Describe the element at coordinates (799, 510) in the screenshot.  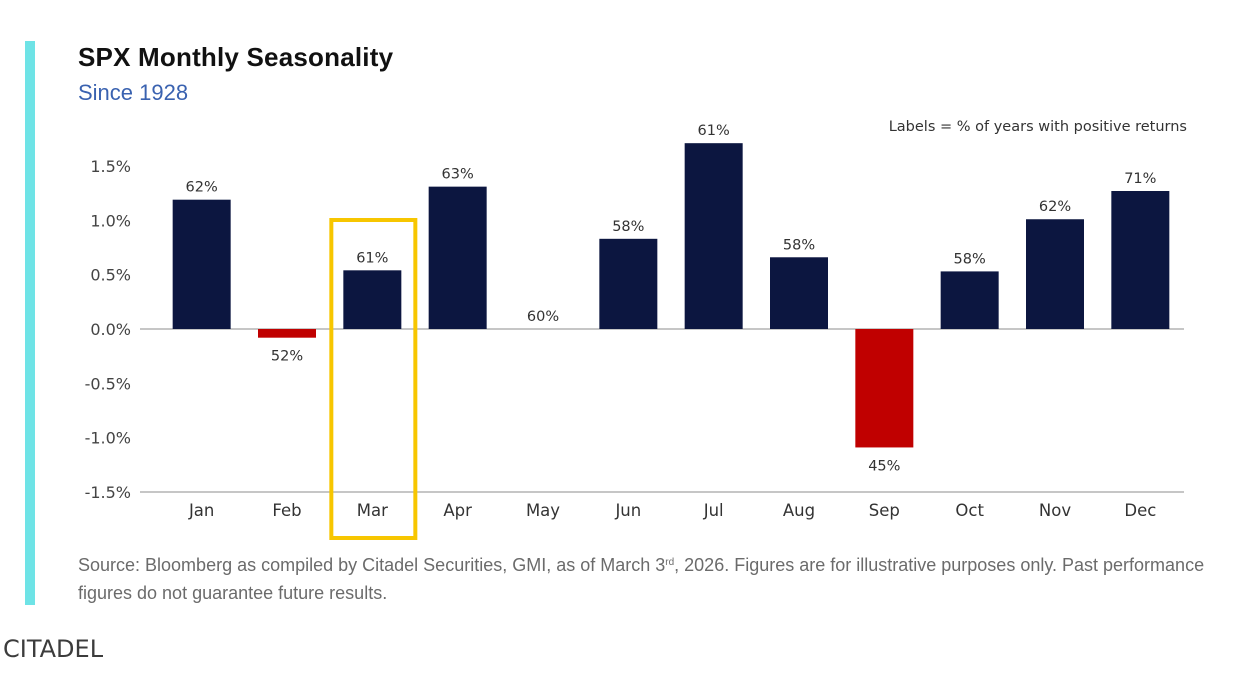
I see `x-tick-label-aug: Aug` at that location.